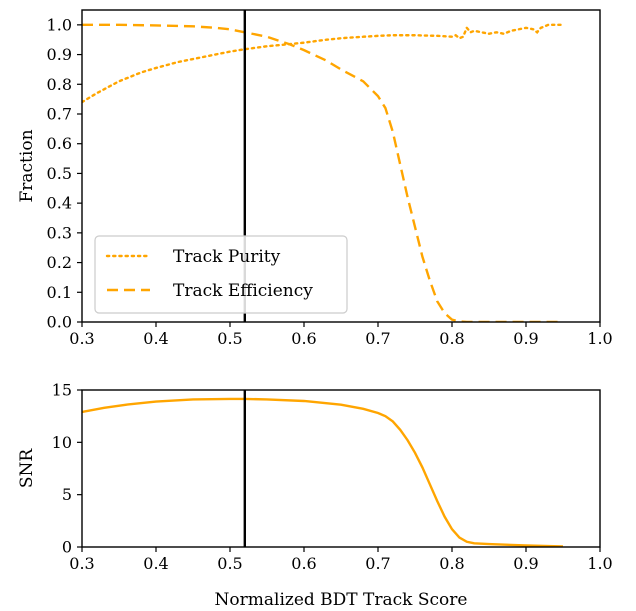 This screenshot has width=636, height=611. I want to click on legend: Track Purity Track Efficiency, so click(221, 274).